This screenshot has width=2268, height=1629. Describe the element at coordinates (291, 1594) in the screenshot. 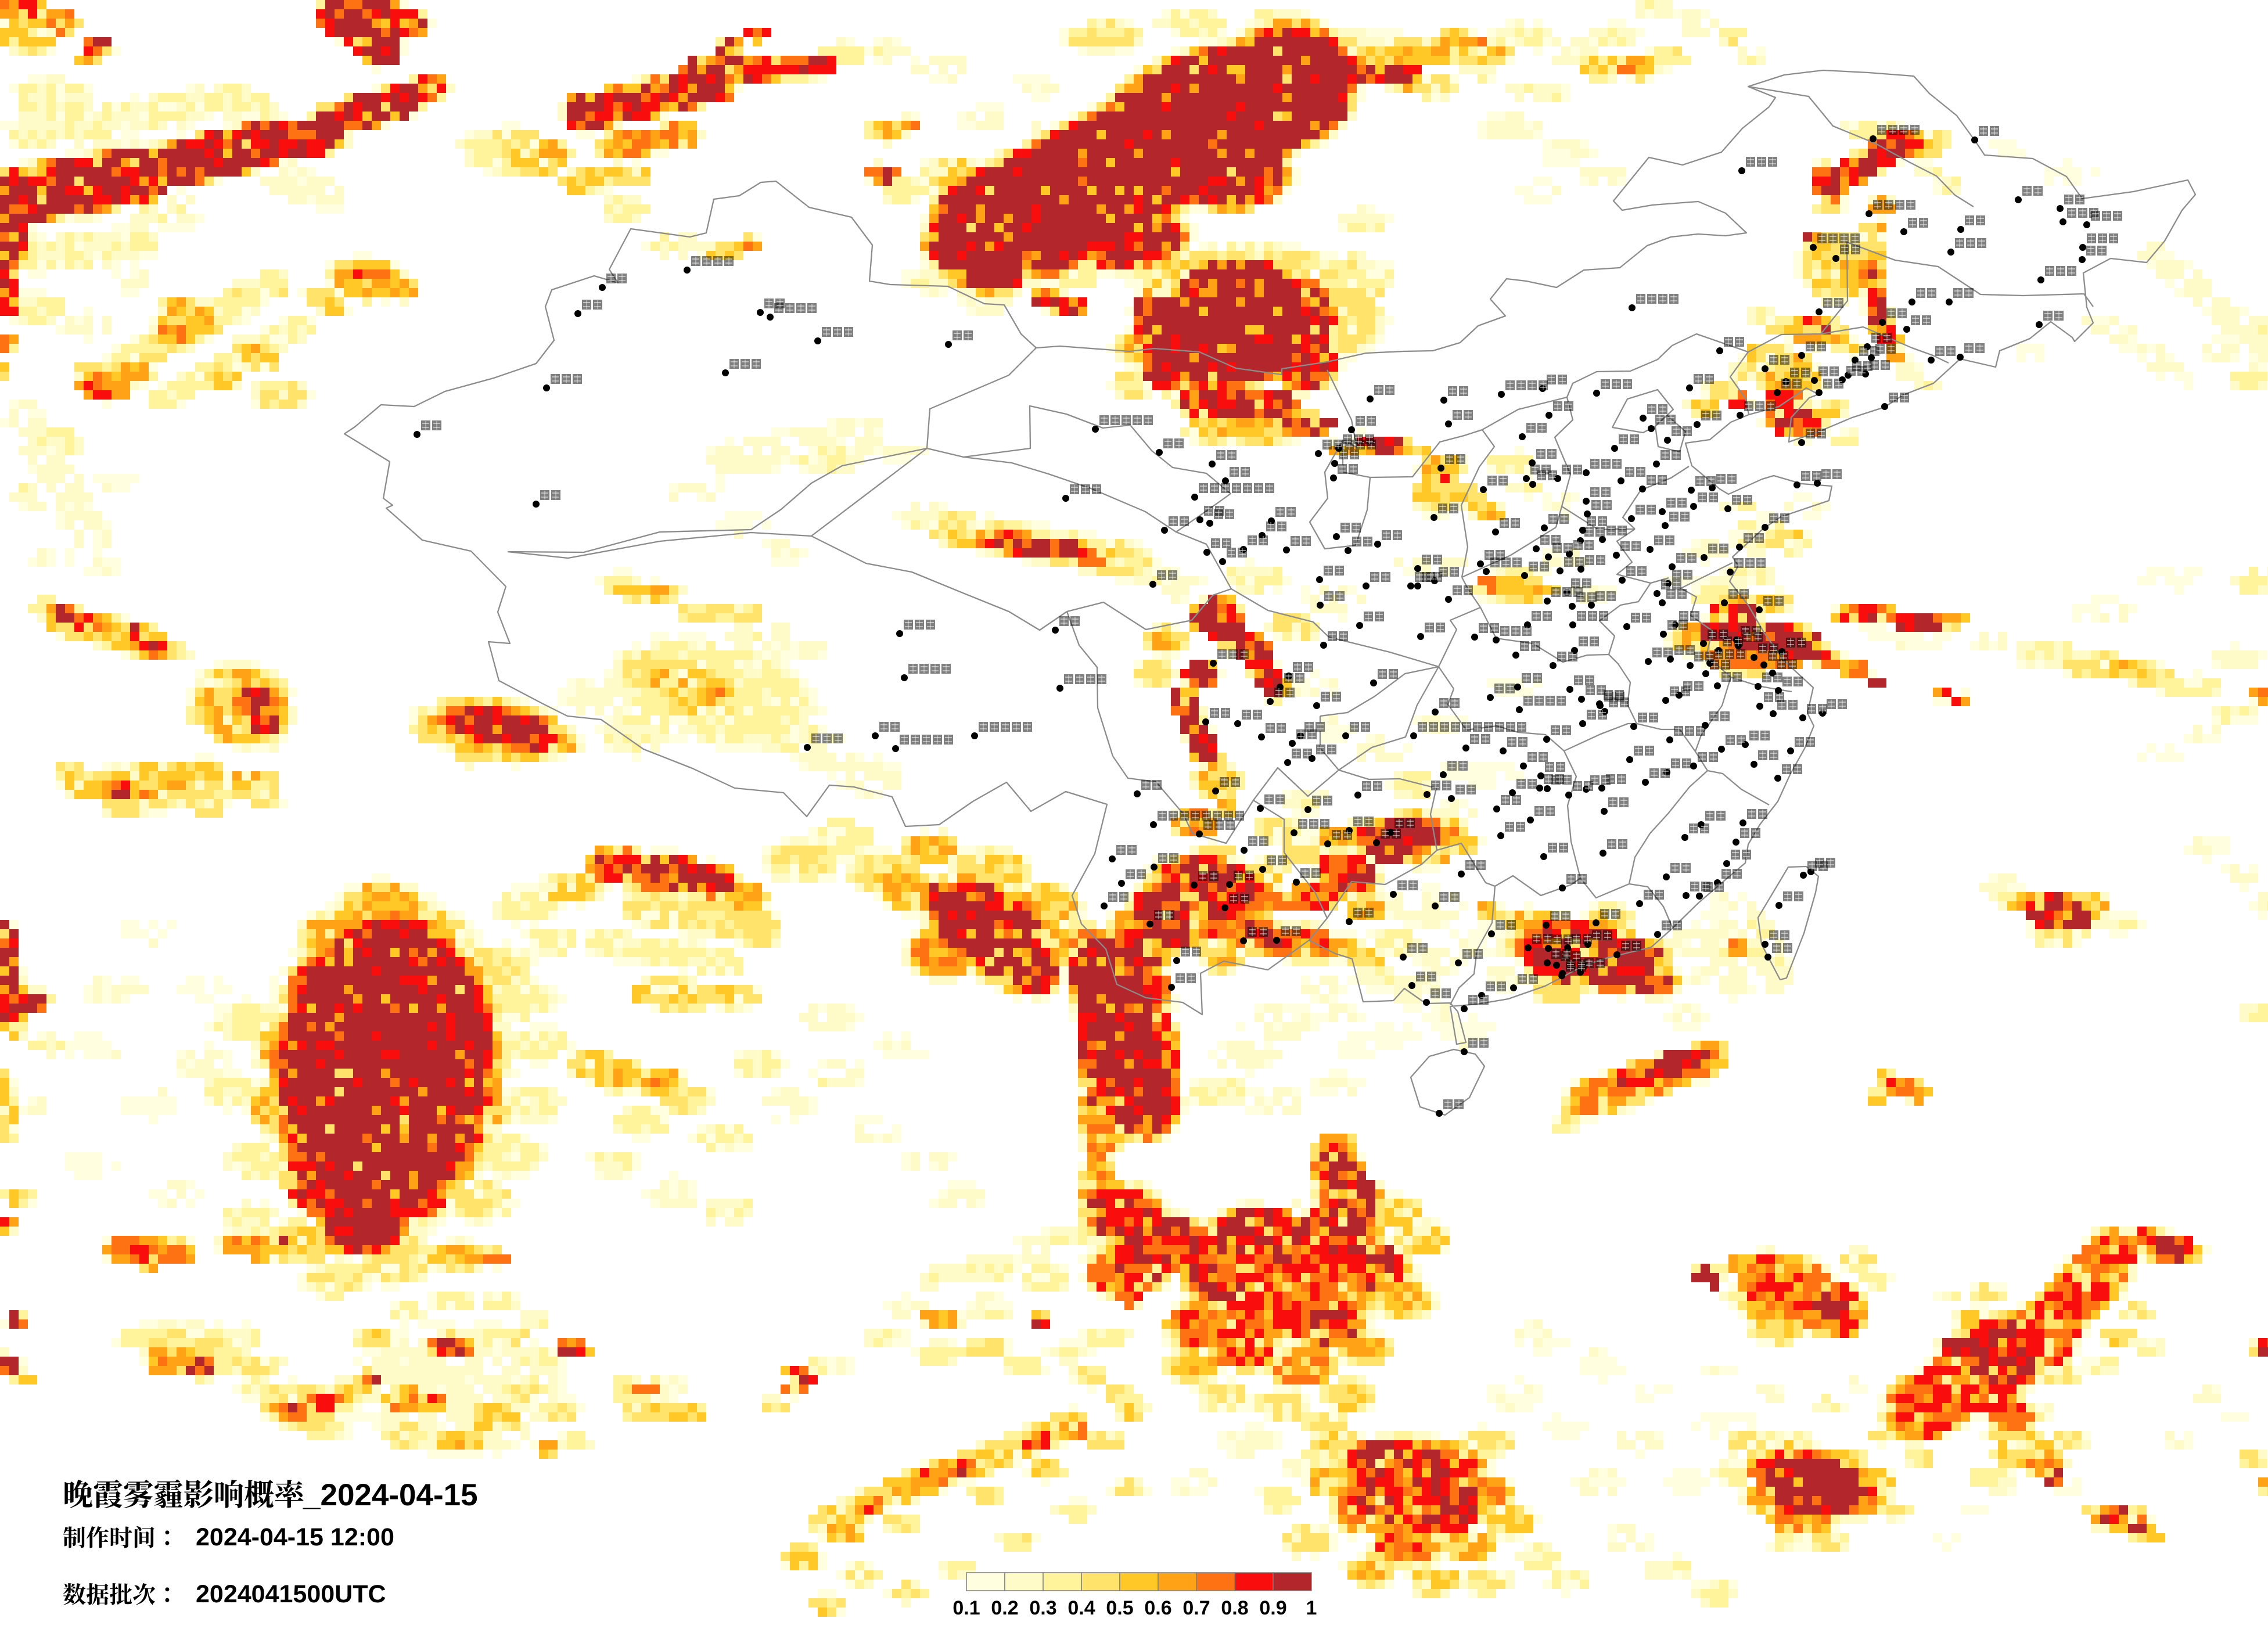

I see `svg-text: 2024041500UTC` at that location.